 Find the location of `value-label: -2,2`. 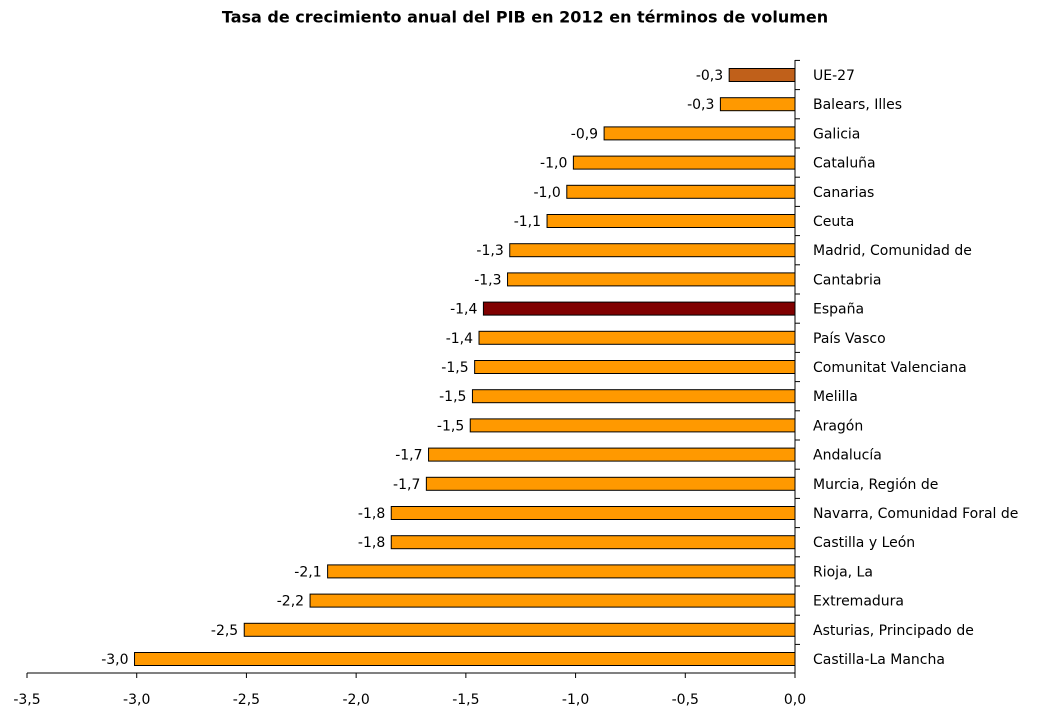

value-label: -2,2 is located at coordinates (290, 602).